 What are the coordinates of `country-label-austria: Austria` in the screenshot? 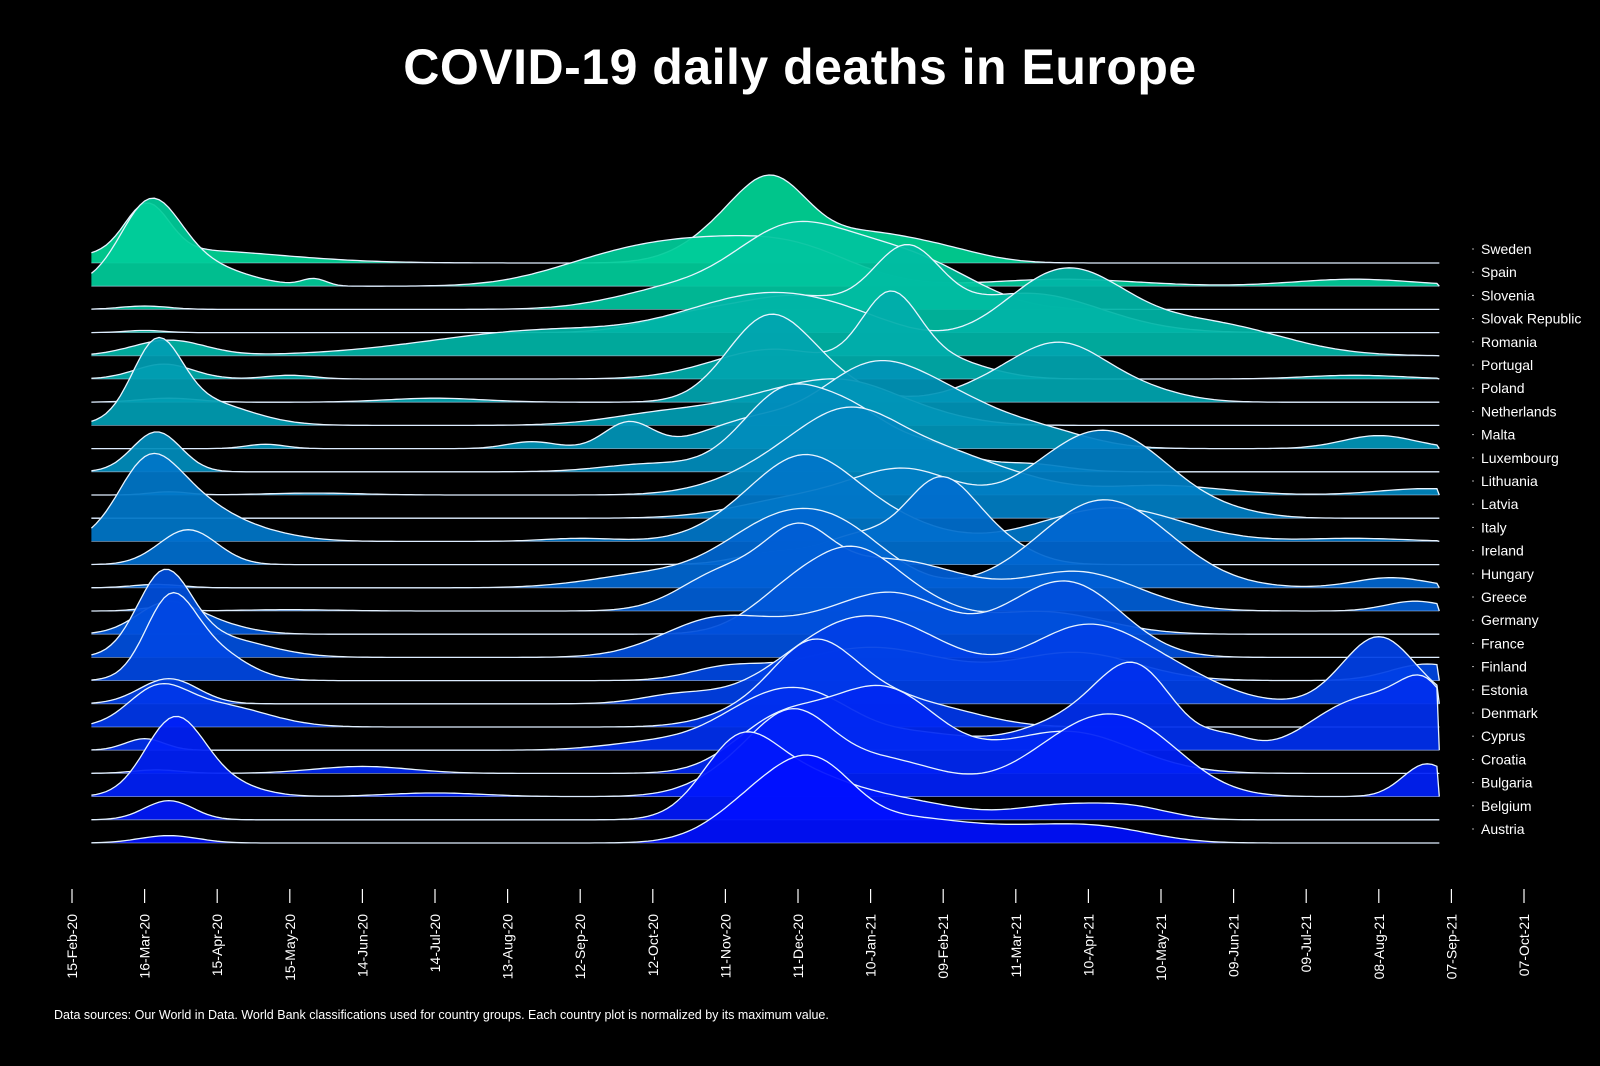 It's located at (1503, 829).